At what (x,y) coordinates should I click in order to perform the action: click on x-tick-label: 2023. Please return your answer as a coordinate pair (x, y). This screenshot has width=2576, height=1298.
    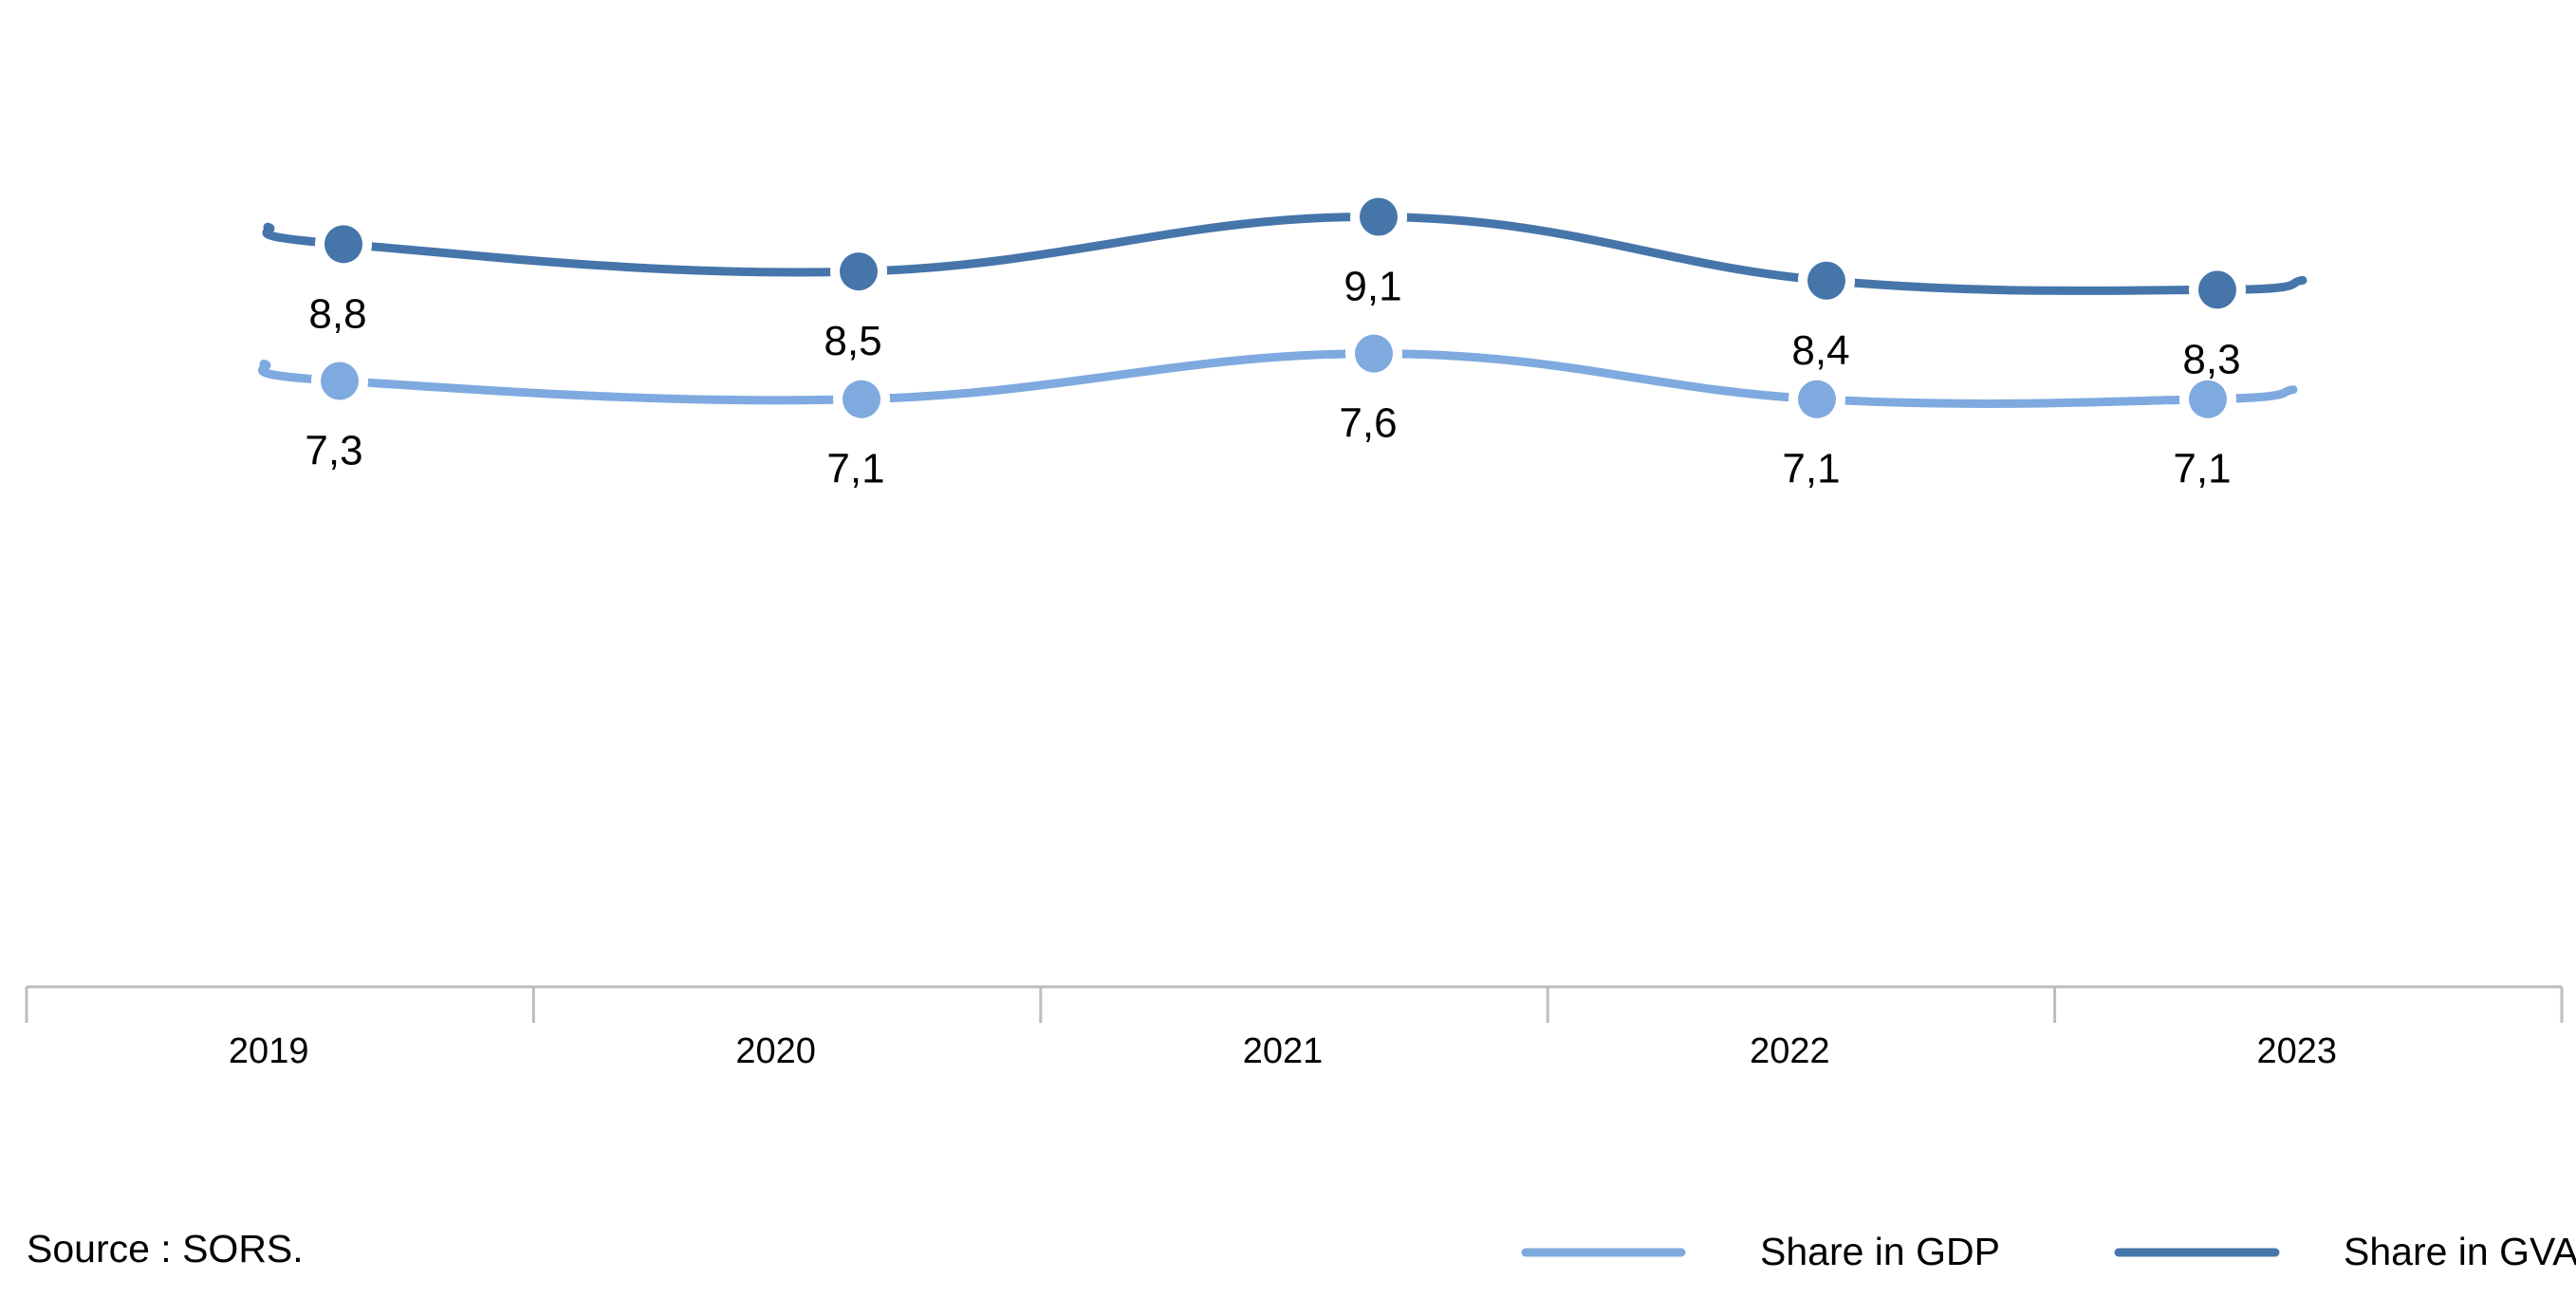
    Looking at the image, I should click on (2297, 1051).